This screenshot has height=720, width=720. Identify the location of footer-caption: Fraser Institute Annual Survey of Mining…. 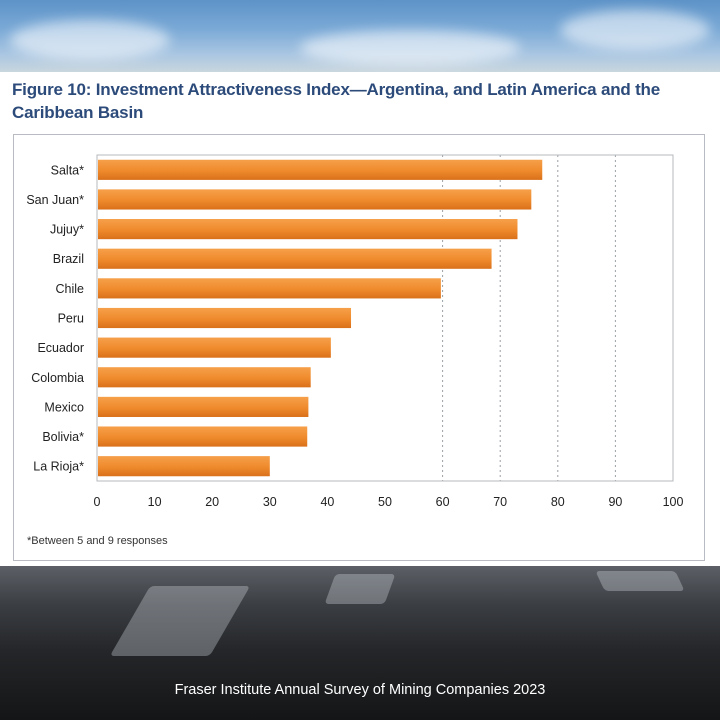
(360, 690).